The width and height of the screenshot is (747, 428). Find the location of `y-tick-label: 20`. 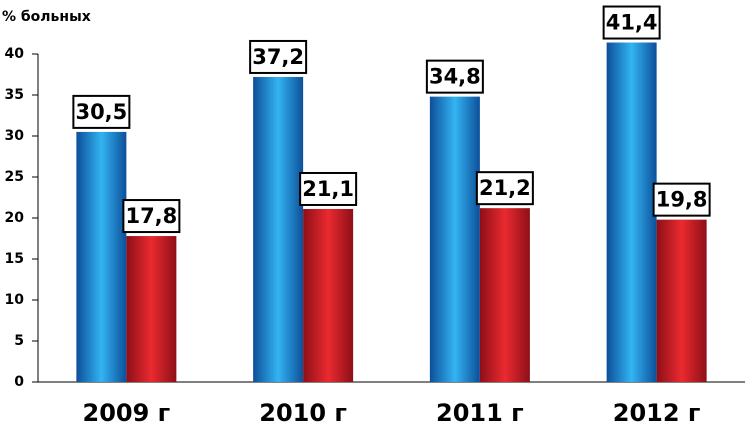

y-tick-label: 20 is located at coordinates (15, 218).